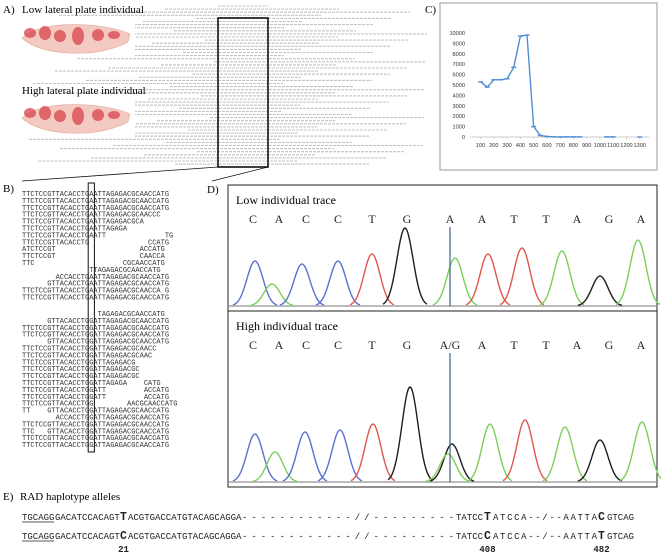 Image resolution: width=661 pixels, height=556 pixels. What do you see at coordinates (559, 146) in the screenshot?
I see `x-tick-label: 700` at bounding box center [559, 146].